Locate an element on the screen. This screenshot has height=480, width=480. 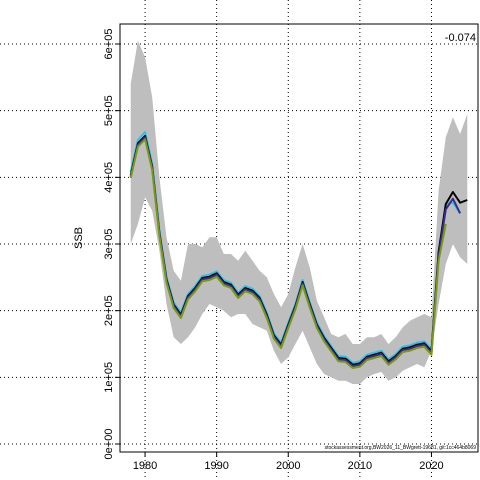
y-tick-label: 1e+05 is located at coordinates (109, 377).